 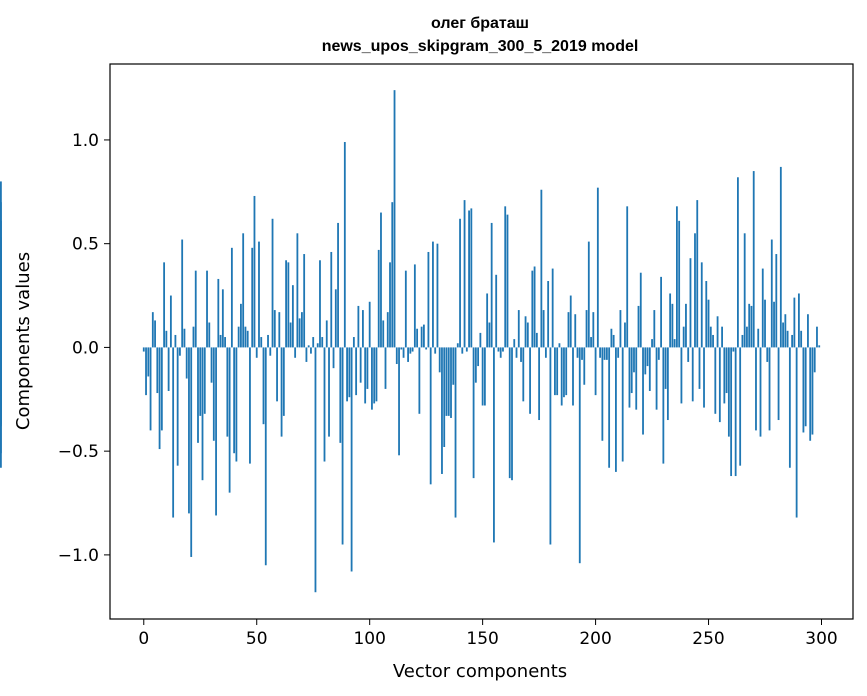 I want to click on y-axis-label: Components values, so click(x=23, y=341).